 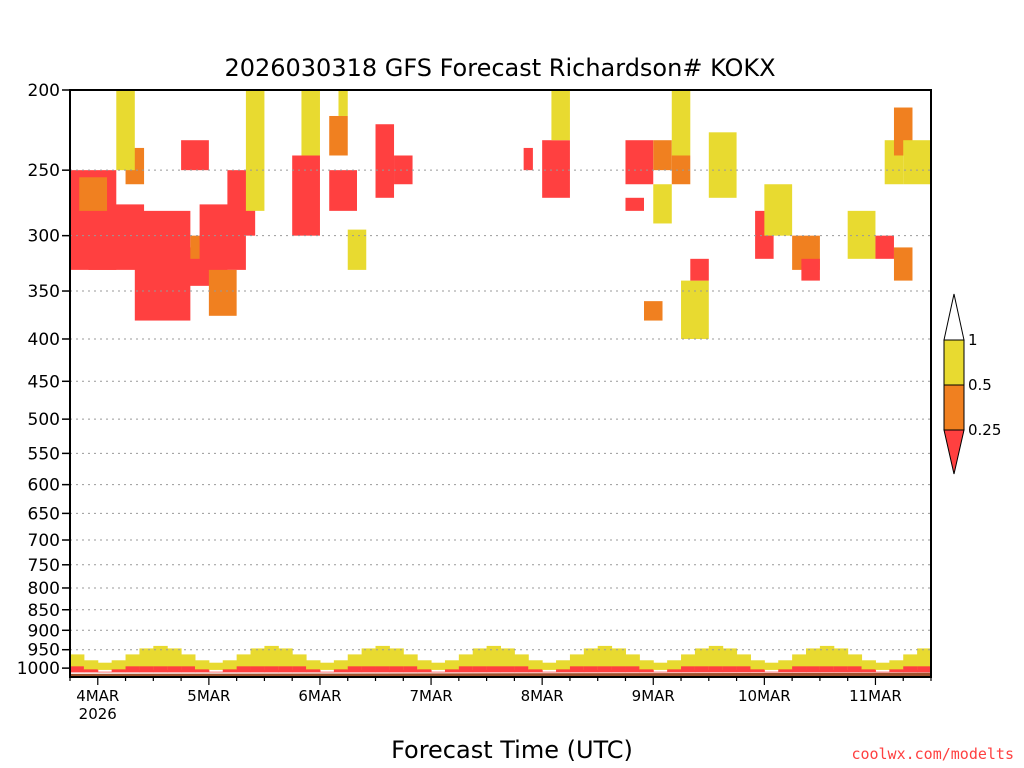 What do you see at coordinates (44, 566) in the screenshot?
I see `y-tick-label: 750` at bounding box center [44, 566].